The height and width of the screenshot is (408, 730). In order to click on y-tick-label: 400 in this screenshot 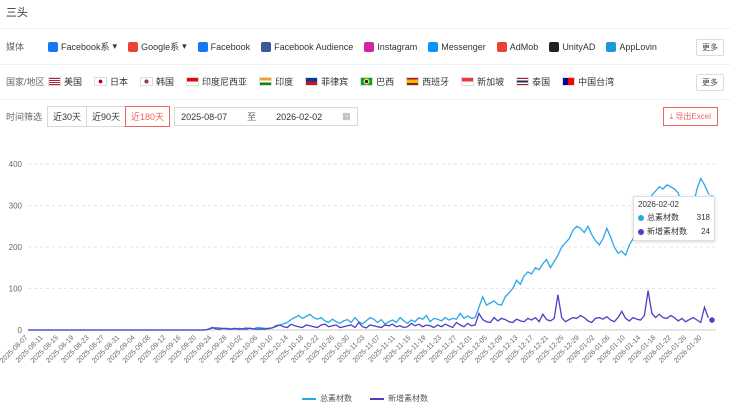, I will do `click(16, 164)`.